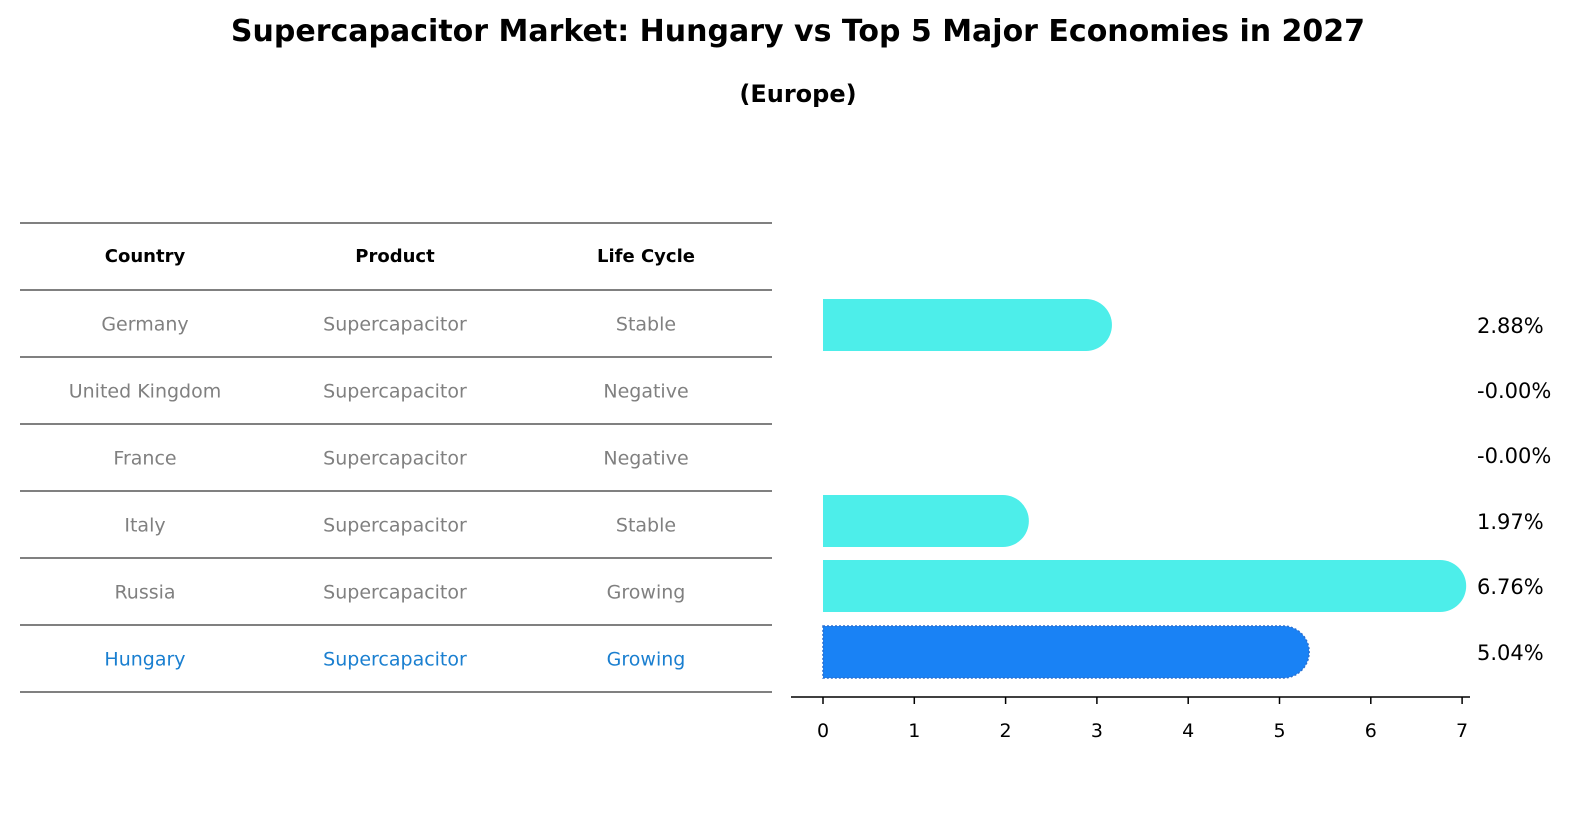  What do you see at coordinates (395, 256) in the screenshot?
I see `table-header-product: Product` at bounding box center [395, 256].